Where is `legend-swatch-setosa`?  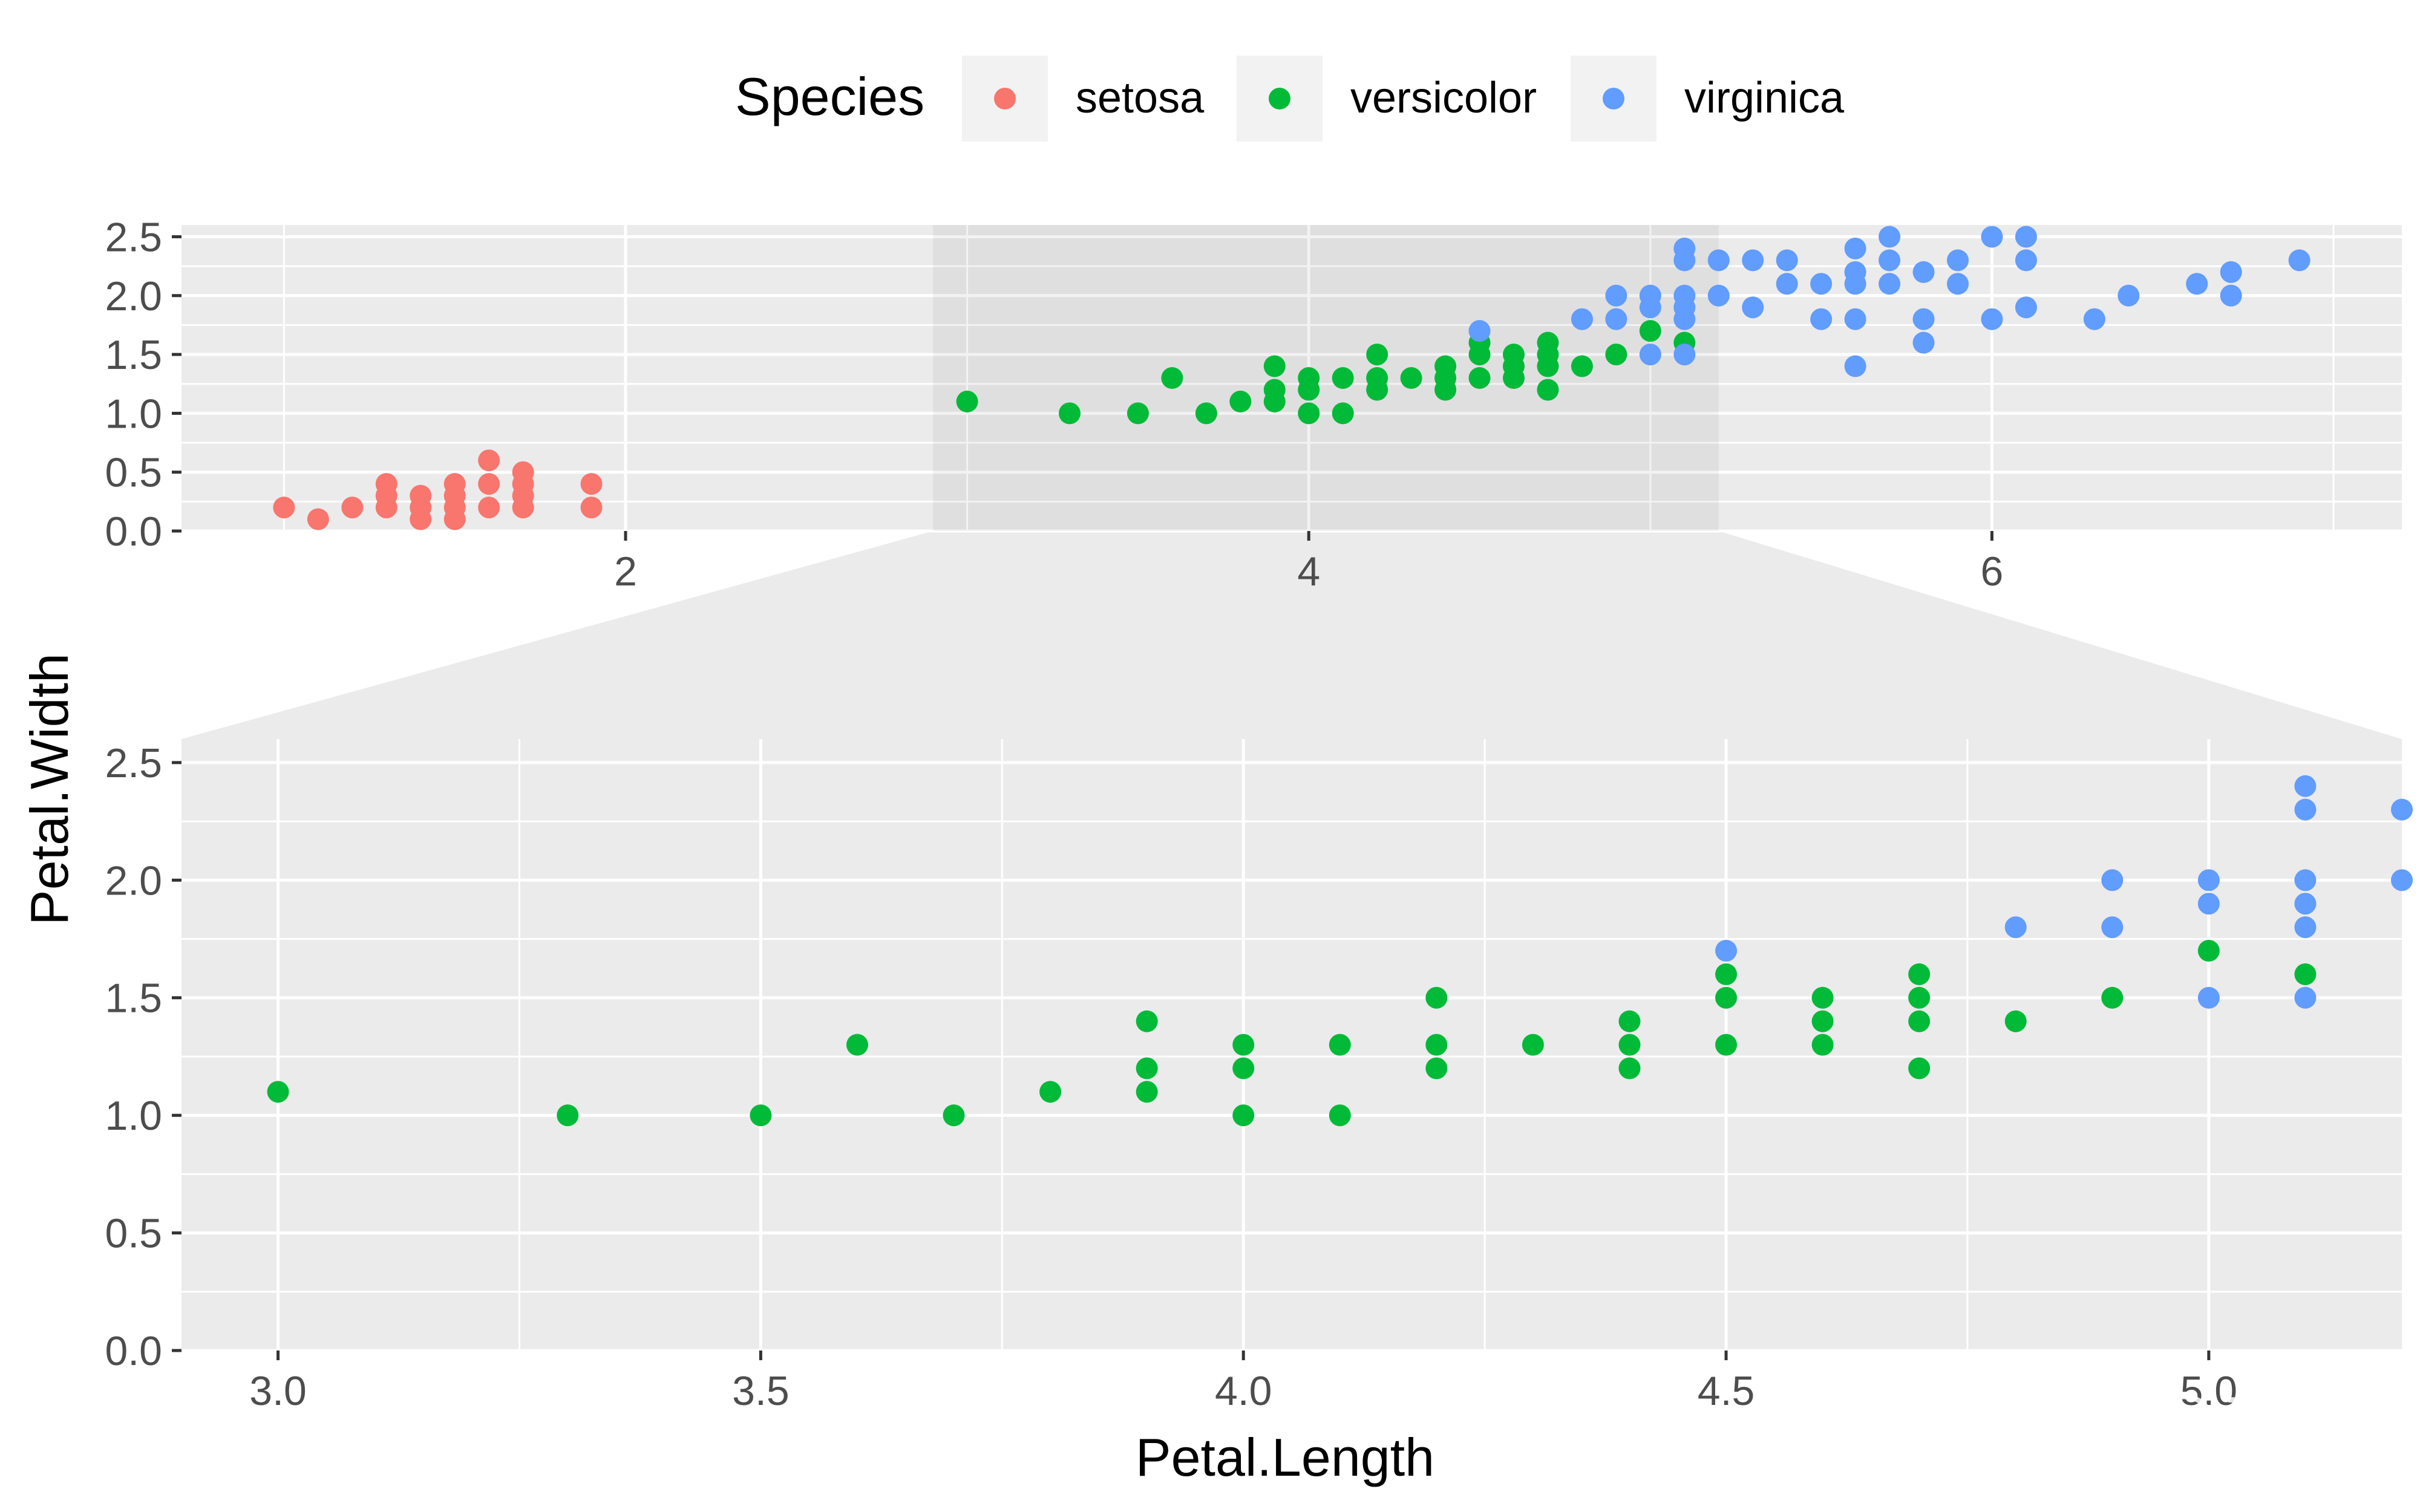 legend-swatch-setosa is located at coordinates (1005, 98).